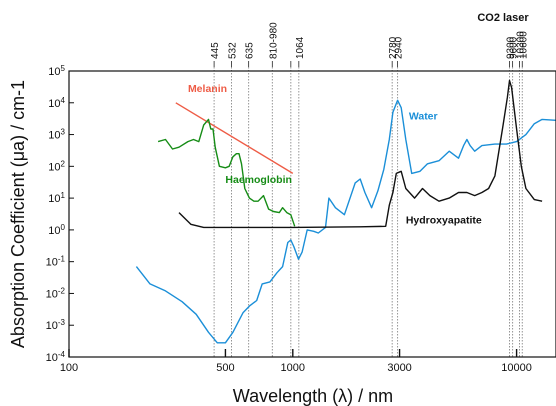 This screenshot has width=556, height=406. What do you see at coordinates (293, 368) in the screenshot?
I see `x-tick-label-1000: 1000` at bounding box center [293, 368].